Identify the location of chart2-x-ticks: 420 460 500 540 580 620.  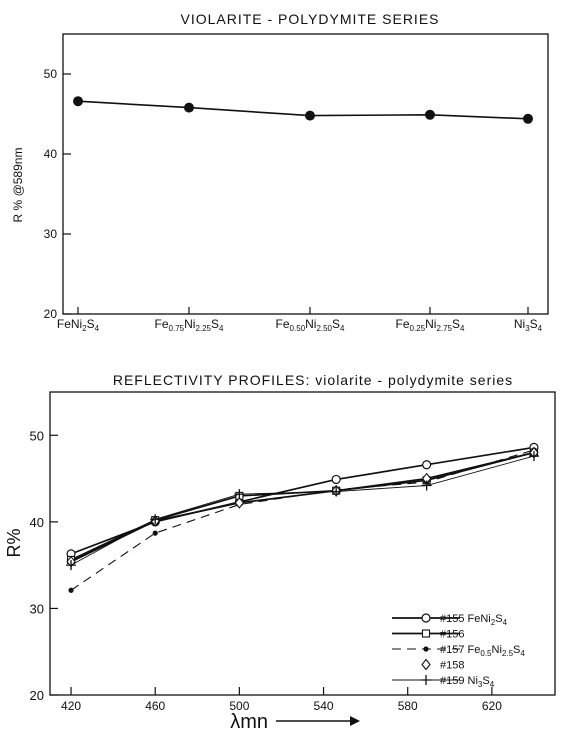
(281, 700).